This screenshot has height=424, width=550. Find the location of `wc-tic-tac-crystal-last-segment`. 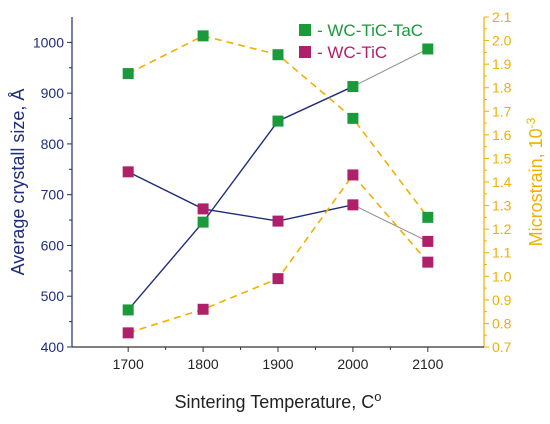

wc-tic-tac-crystal-last-segment is located at coordinates (390, 68).